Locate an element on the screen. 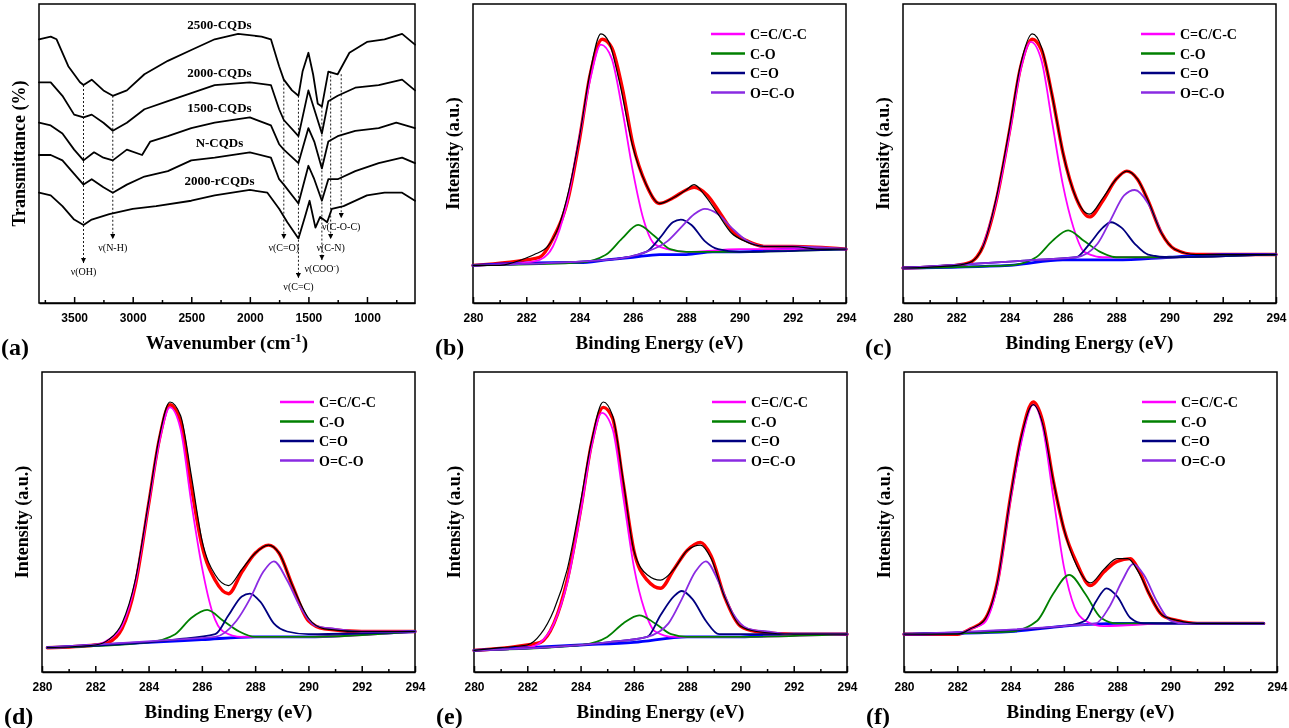 Image resolution: width=1289 pixels, height=728 pixels. series-label: 1500-CQDs is located at coordinates (219, 108).